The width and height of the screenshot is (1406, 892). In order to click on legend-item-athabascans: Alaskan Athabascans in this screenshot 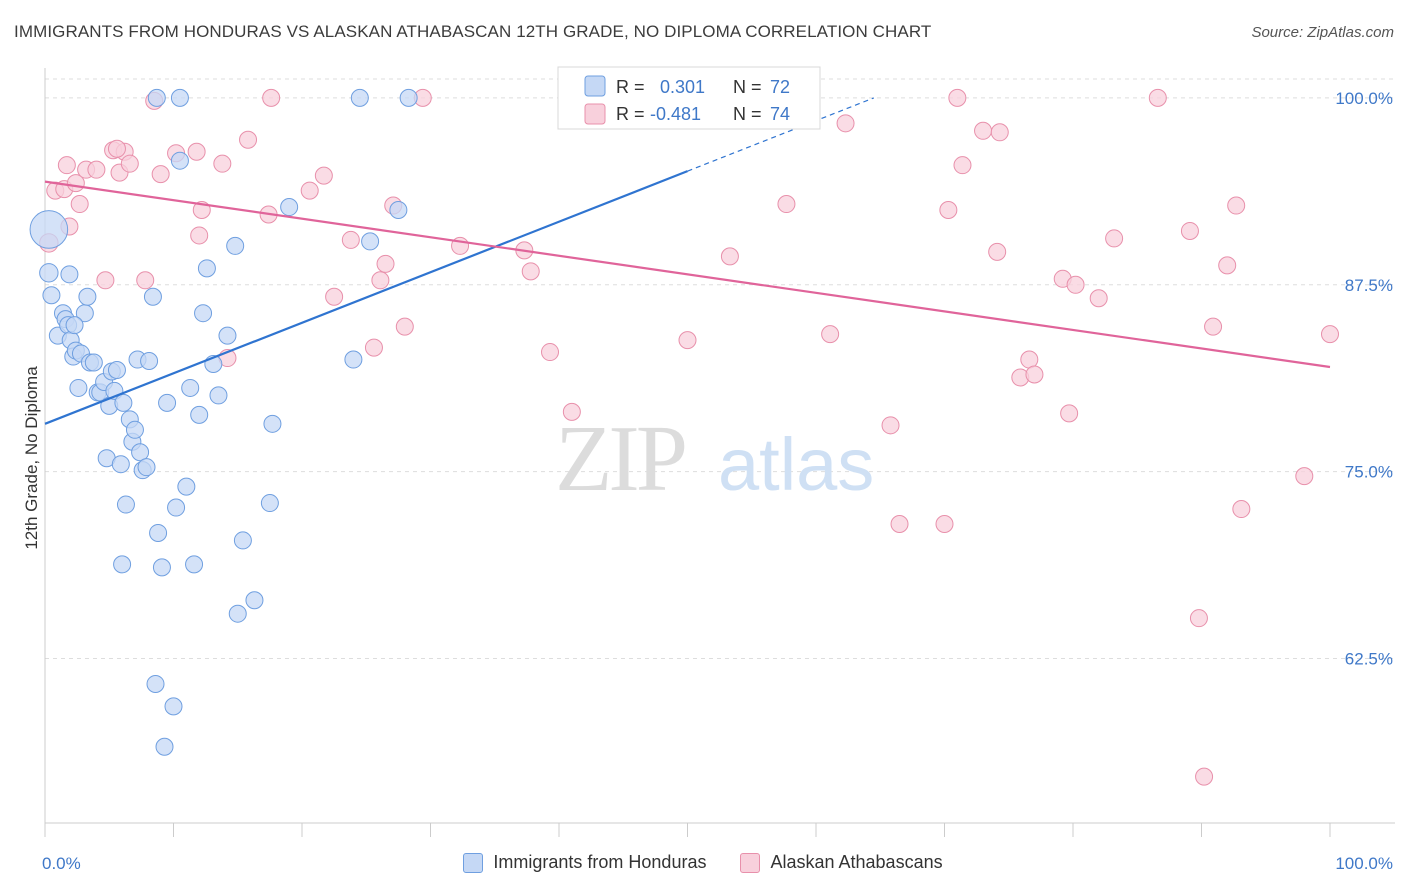, I will do `click(841, 862)`.